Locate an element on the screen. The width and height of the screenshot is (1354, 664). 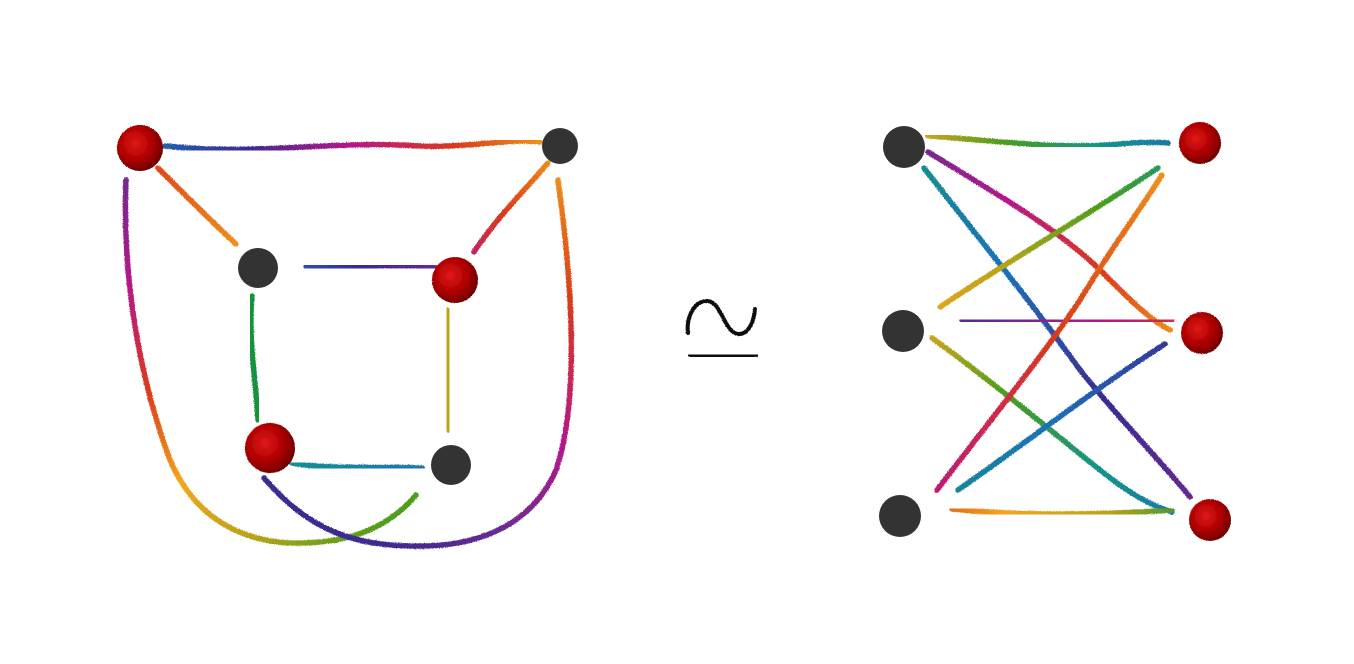
edge-l1-l3 is located at coordinates (197, 206).